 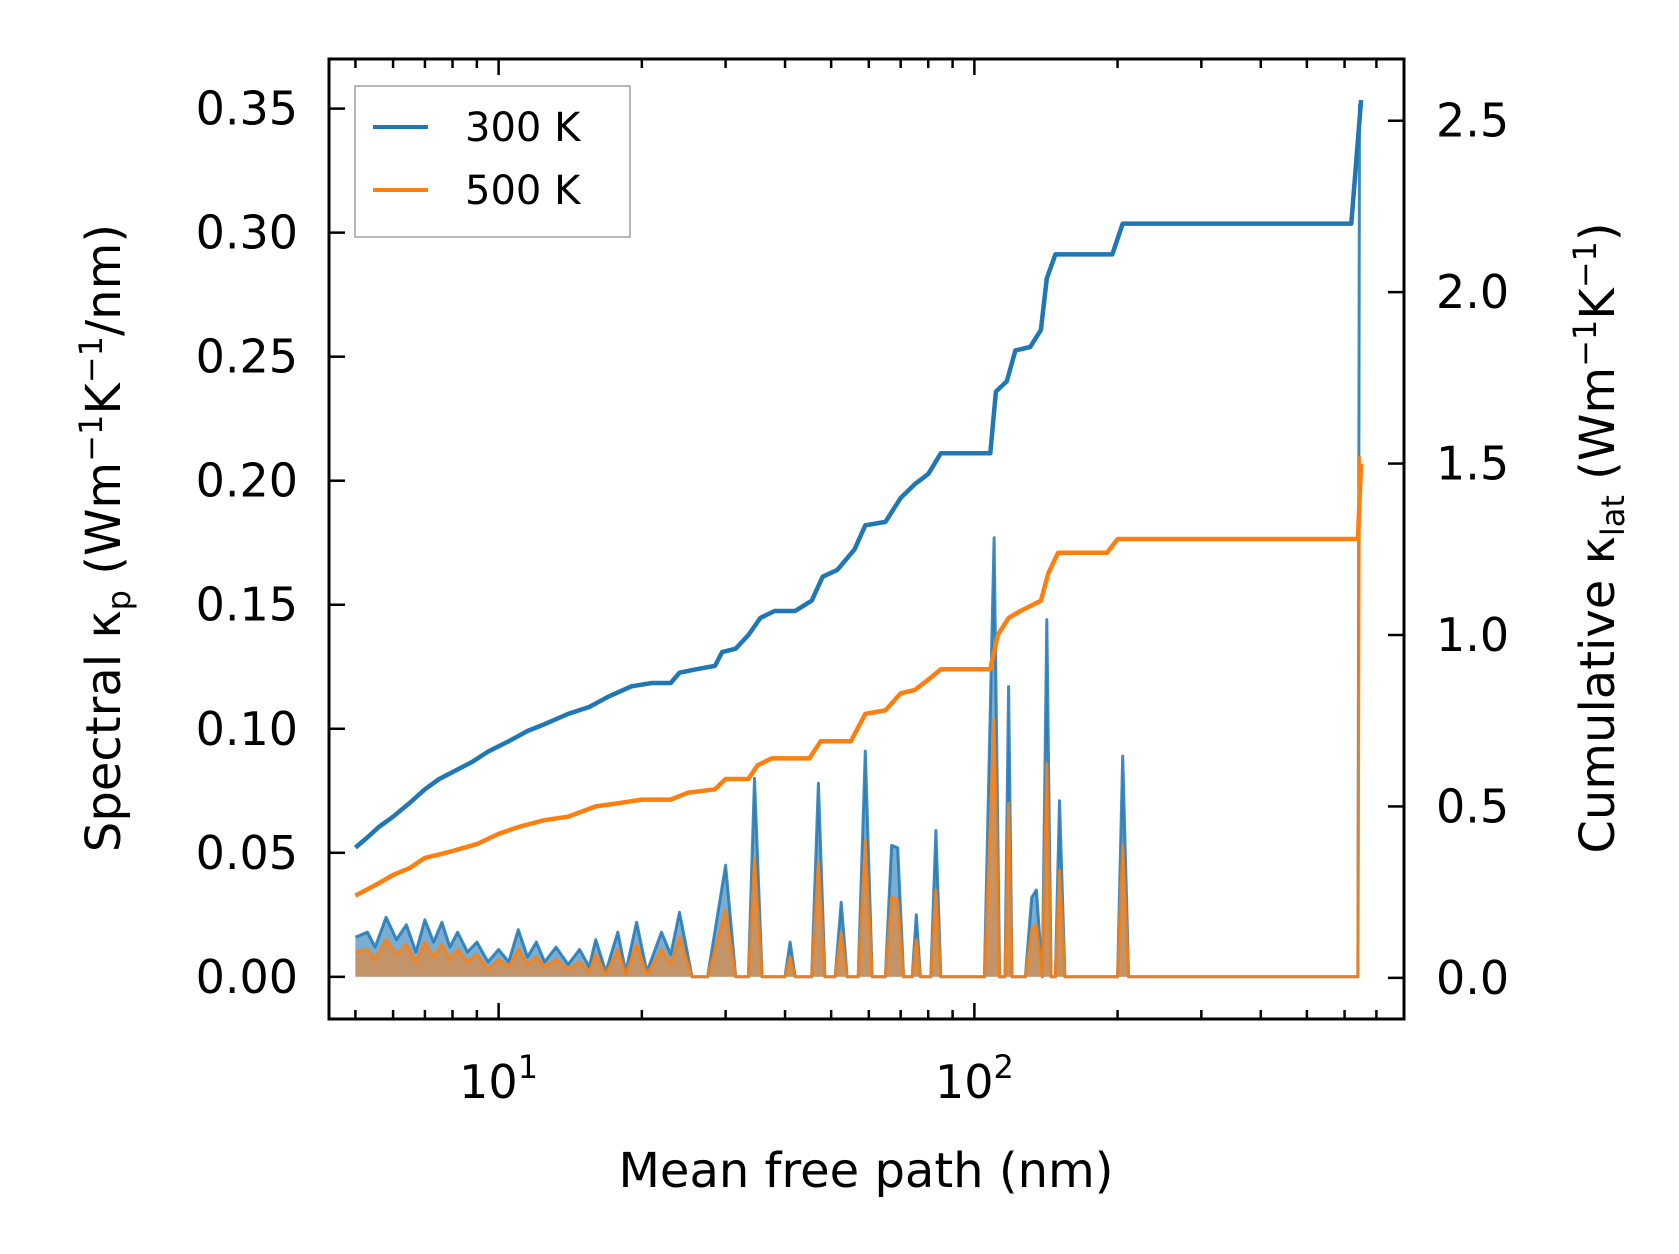 I want to click on legend-label-500k: 500 K, so click(x=523, y=191).